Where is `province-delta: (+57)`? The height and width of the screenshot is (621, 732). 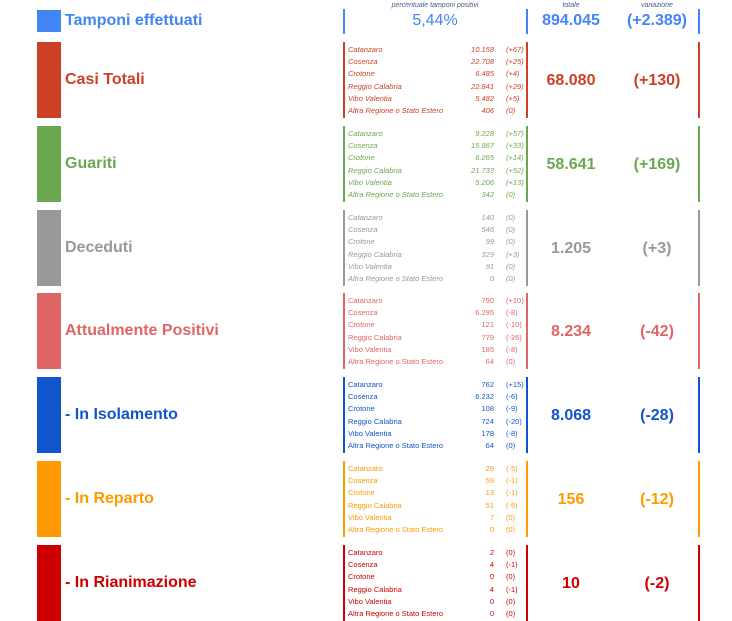 province-delta: (+57) is located at coordinates (515, 133).